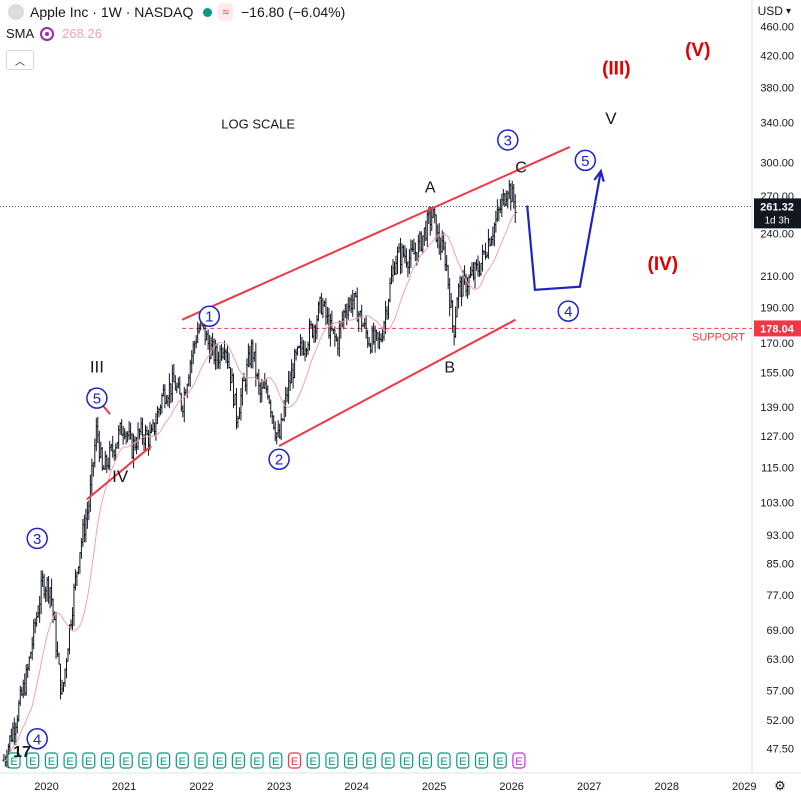  I want to click on indicator-legend: SMA 268.26, so click(54, 33).